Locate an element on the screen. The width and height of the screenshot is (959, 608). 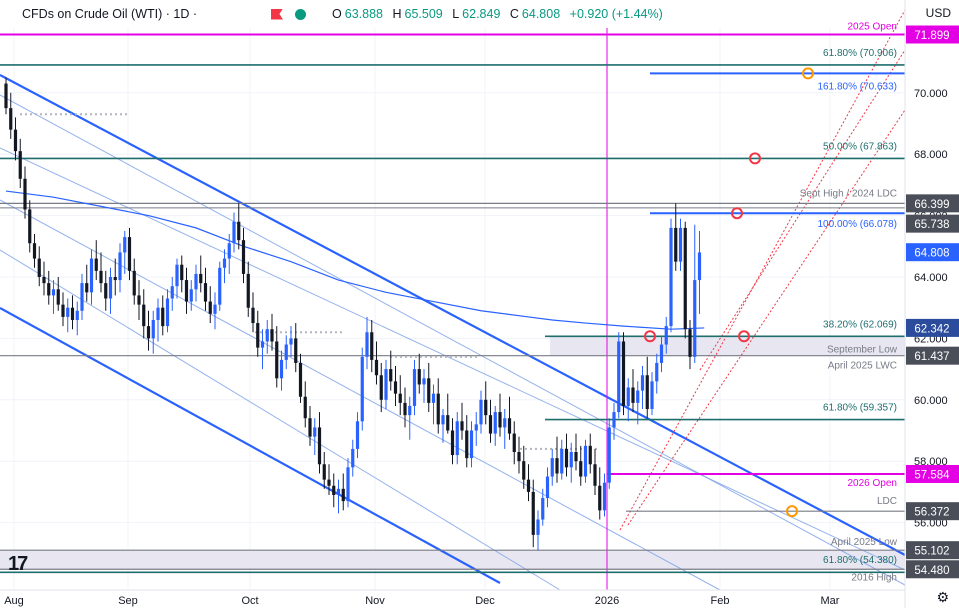
y-tick-label: 70.000 is located at coordinates (931, 94).